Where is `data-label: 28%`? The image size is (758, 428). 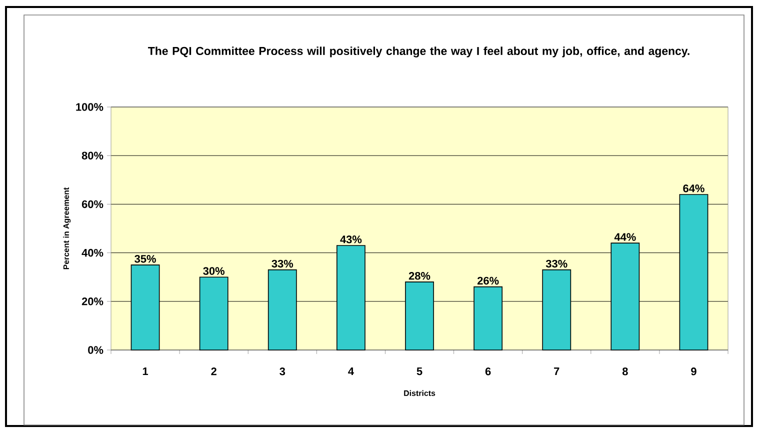 data-label: 28% is located at coordinates (419, 276).